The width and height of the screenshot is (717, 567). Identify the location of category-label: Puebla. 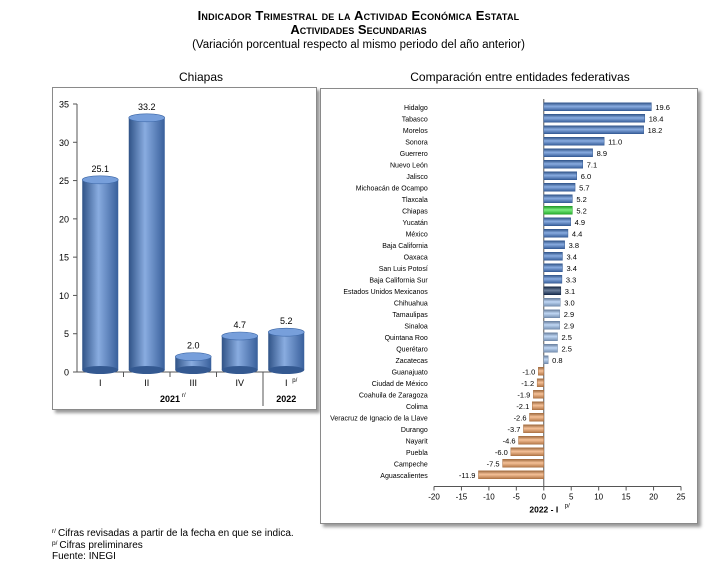
(417, 453).